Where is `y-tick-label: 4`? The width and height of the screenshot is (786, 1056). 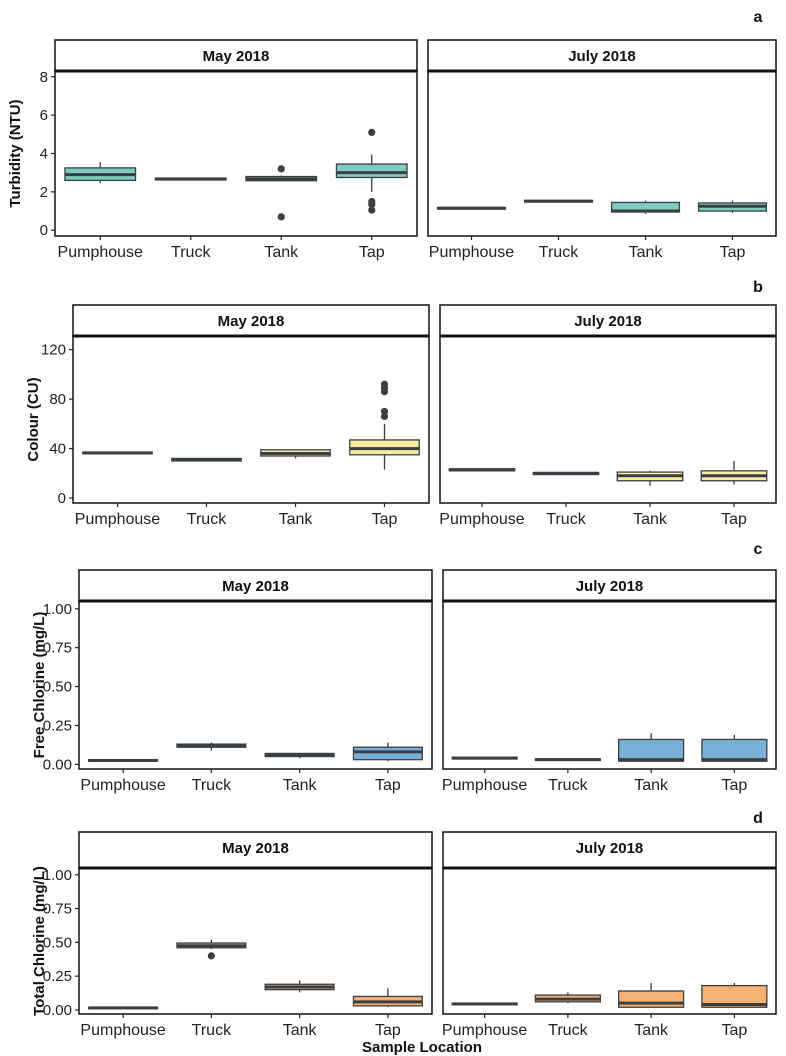
y-tick-label: 4 is located at coordinates (44, 154).